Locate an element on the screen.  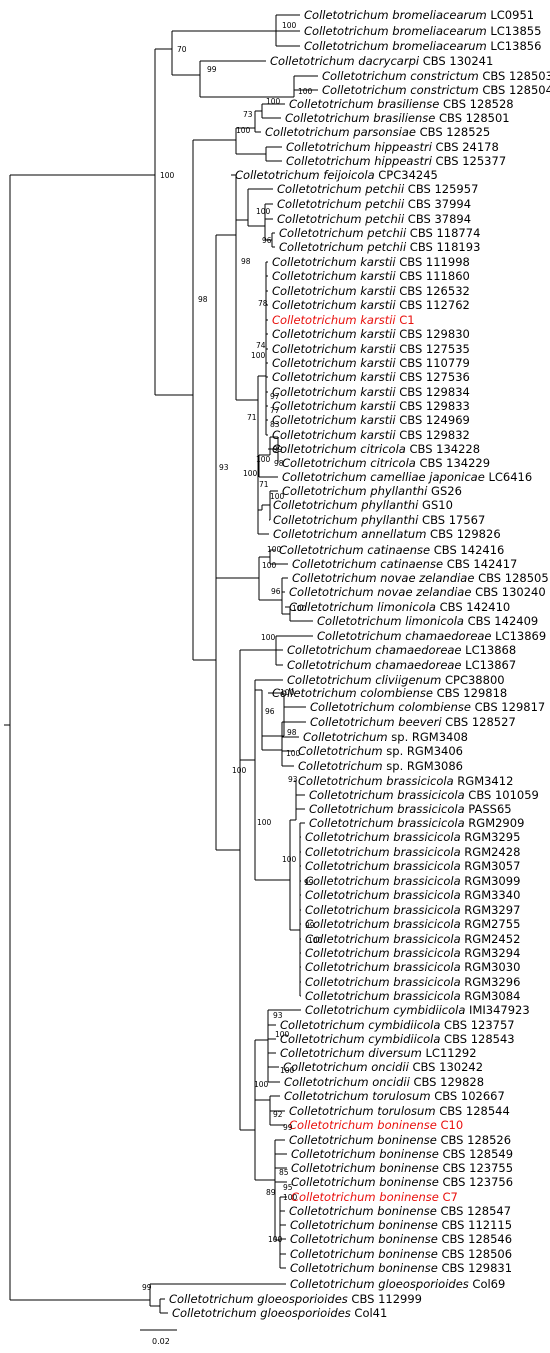
strain-code: LC13855 is located at coordinates (514, 31).